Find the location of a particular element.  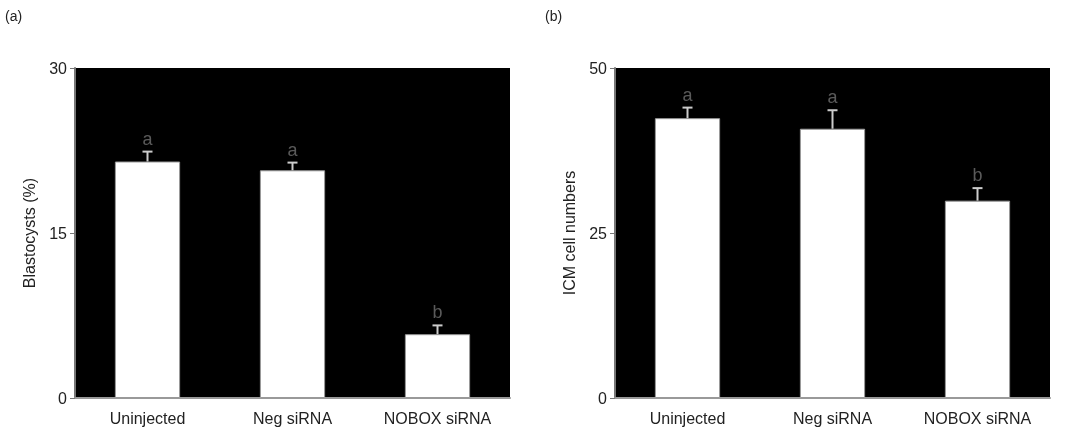

chart-title: (b) is located at coordinates (554, 16).